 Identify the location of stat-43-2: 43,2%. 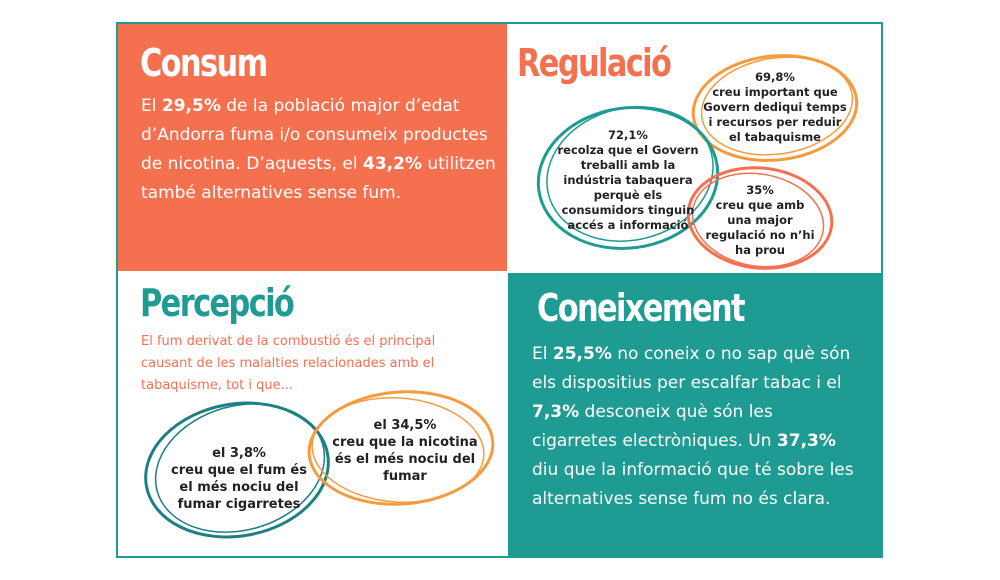
(392, 164).